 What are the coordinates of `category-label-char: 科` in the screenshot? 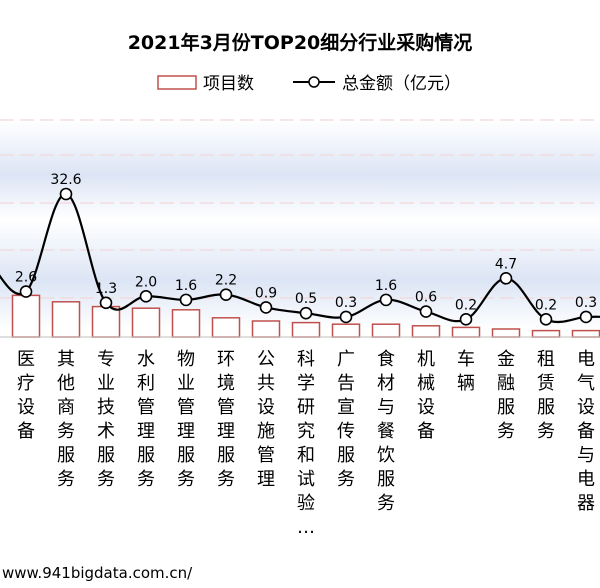 It's located at (306, 359).